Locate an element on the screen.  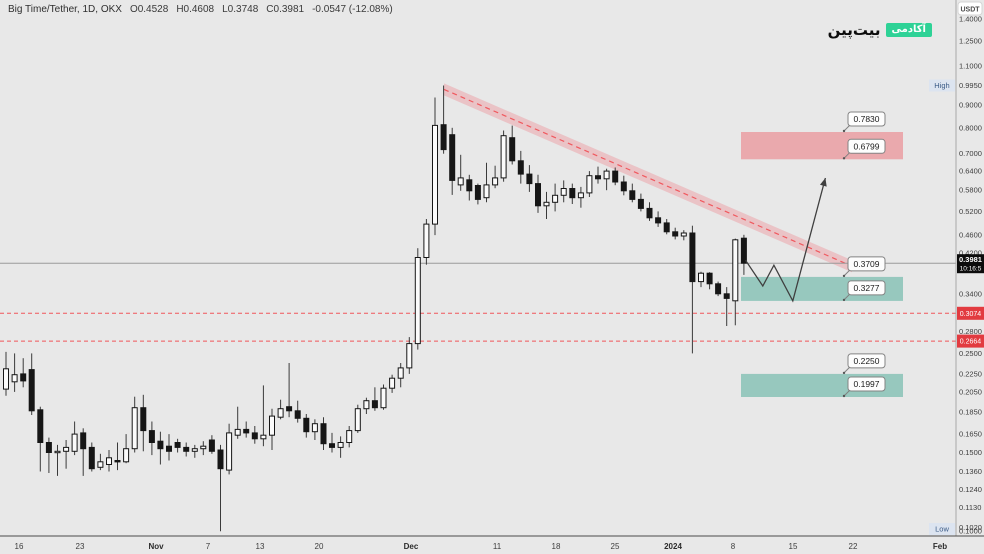
price-tick-label: 0.8000 is located at coordinates (970, 127).